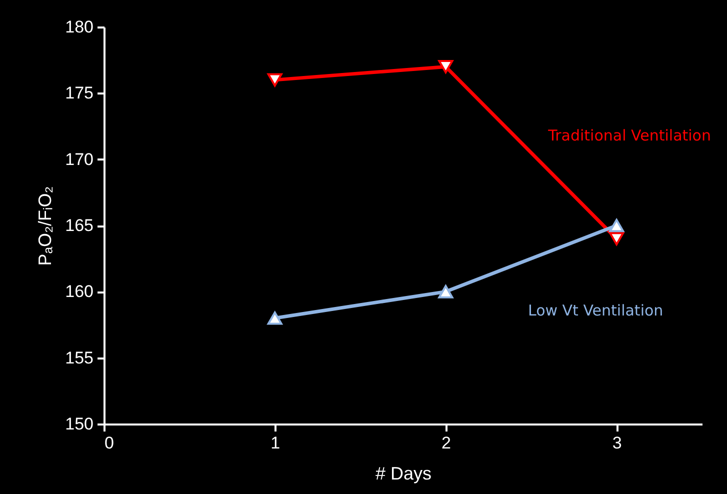 The width and height of the screenshot is (727, 494). What do you see at coordinates (275, 443) in the screenshot?
I see `x-tick-label: 1` at bounding box center [275, 443].